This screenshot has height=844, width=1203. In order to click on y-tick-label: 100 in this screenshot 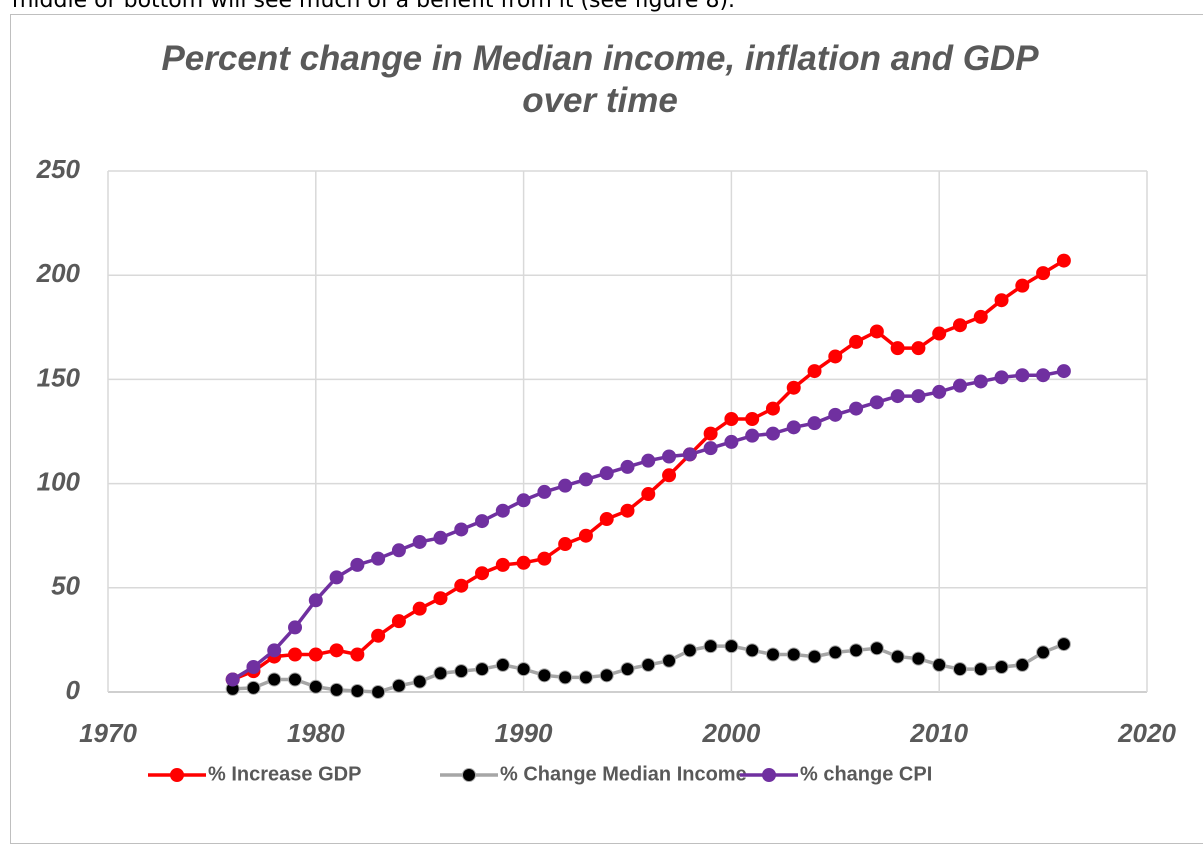, I will do `click(59, 481)`.